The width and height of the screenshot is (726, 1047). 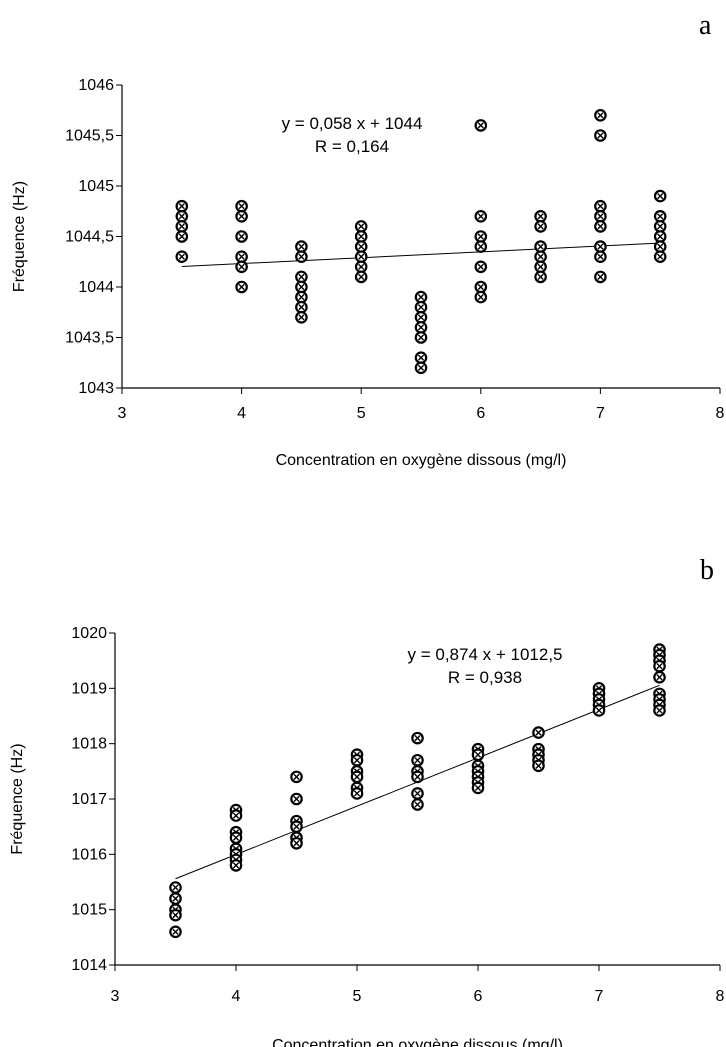 What do you see at coordinates (421, 460) in the screenshot?
I see `x-axis-title: Concentration en oxygène dissous (mg/l)` at bounding box center [421, 460].